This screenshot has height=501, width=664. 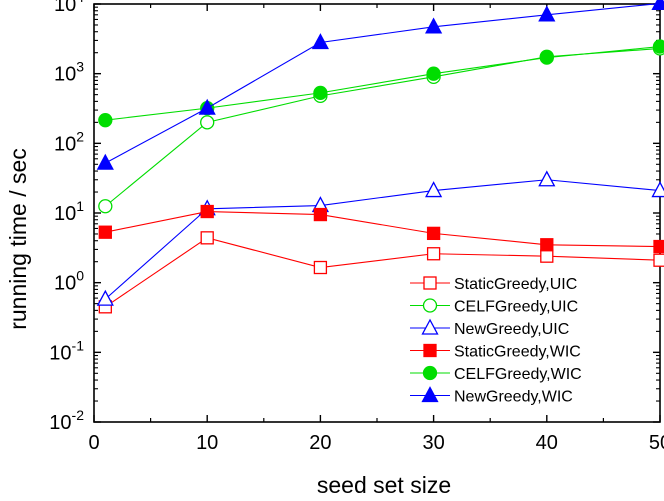 I want to click on y-tick-label: 10², so click(x=69, y=141).